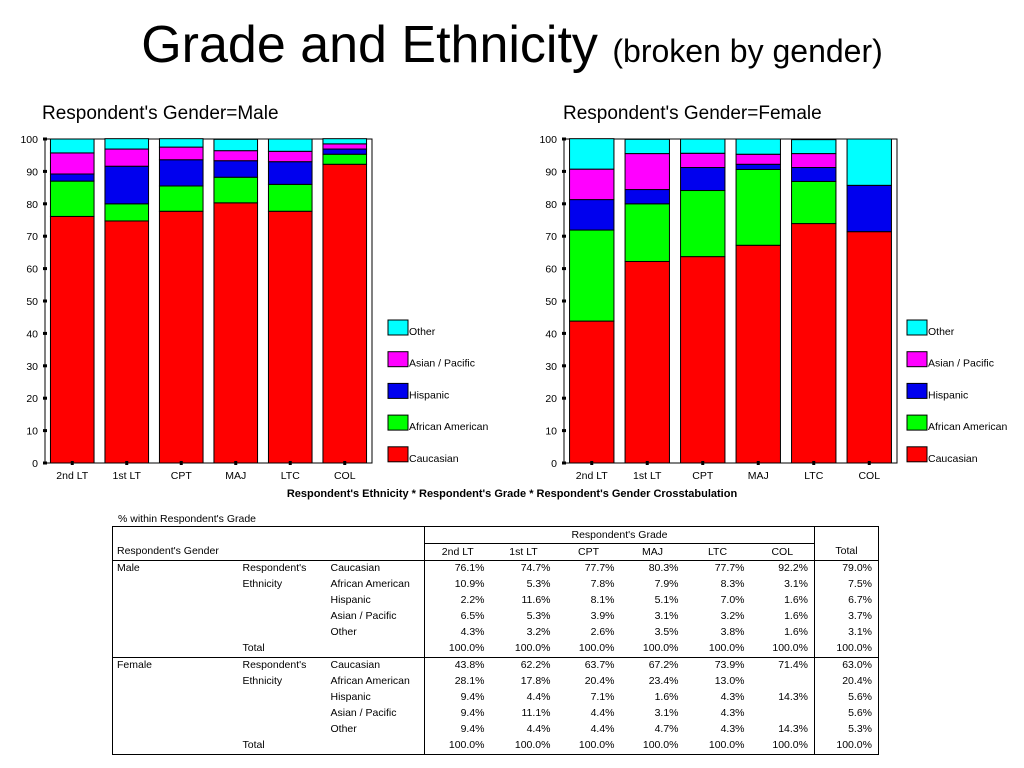  Describe the element at coordinates (647, 476) in the screenshot. I see `female-x-label-1st-lt: 1st LT` at that location.